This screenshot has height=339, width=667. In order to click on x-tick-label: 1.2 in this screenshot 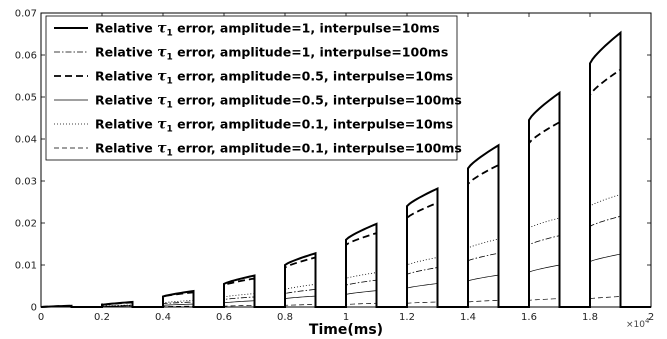, I will do `click(407, 317)`.